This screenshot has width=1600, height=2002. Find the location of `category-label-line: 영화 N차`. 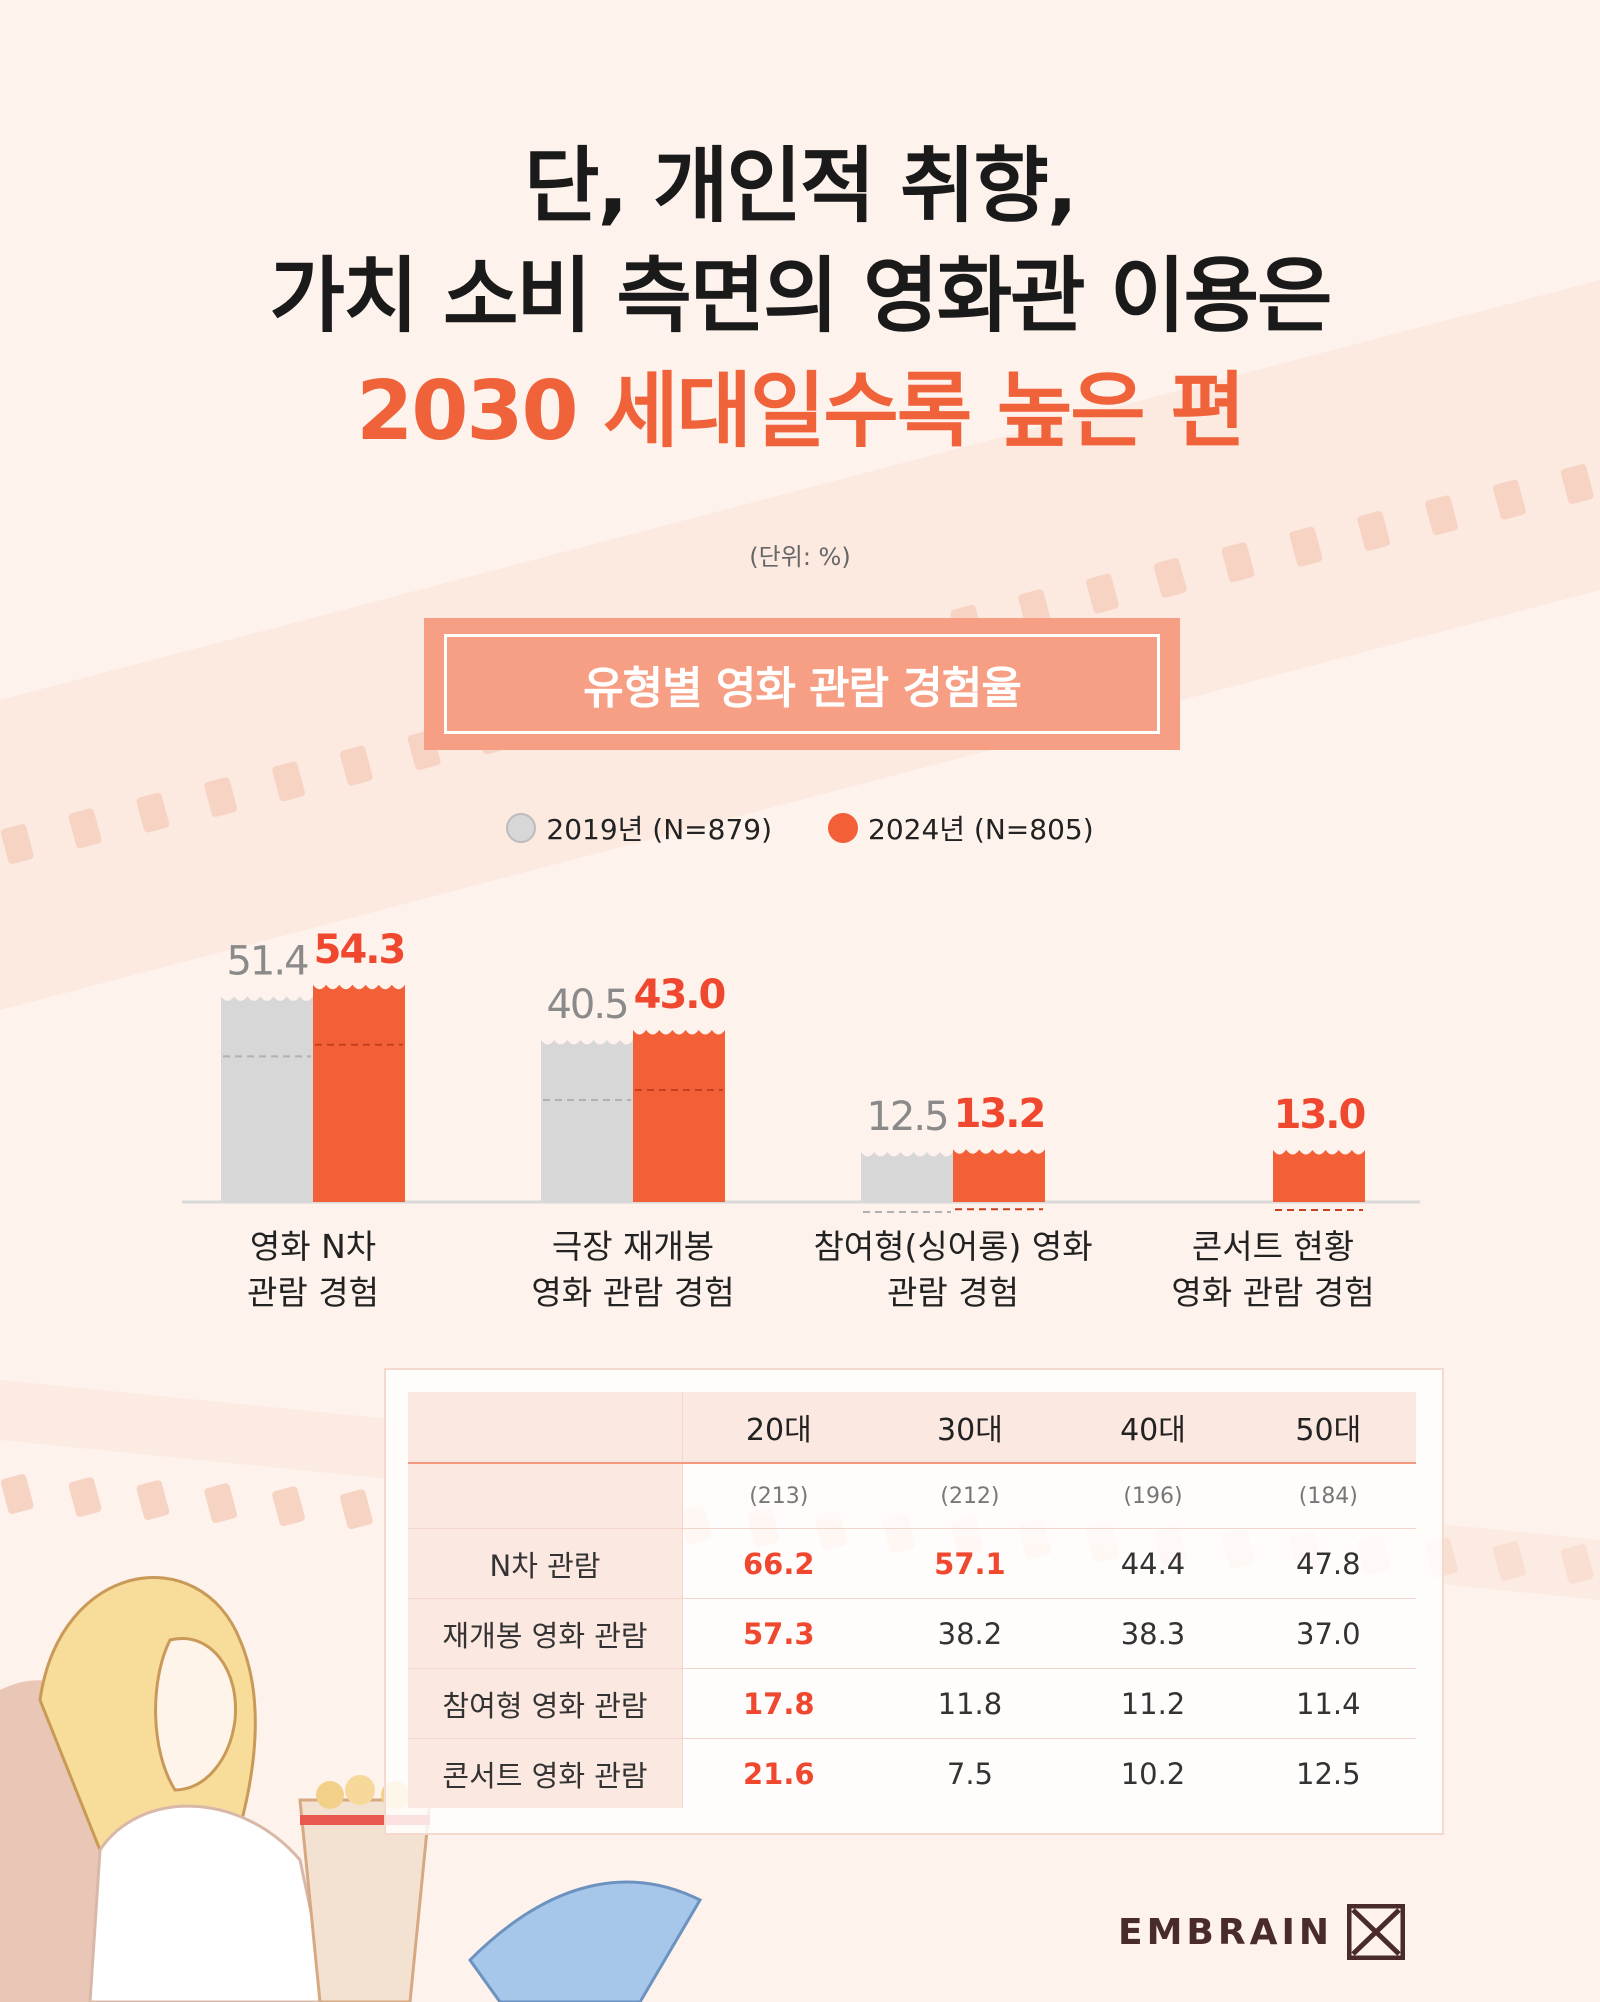

category-label-line: 영화 N차 is located at coordinates (313, 1246).